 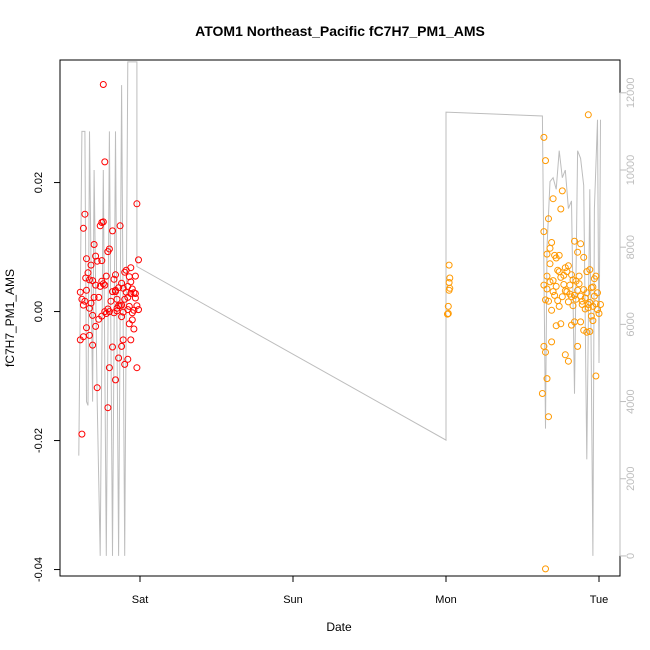 What do you see at coordinates (10, 318) in the screenshot?
I see `y-axis-label: fC7H7_PM1_AMS` at bounding box center [10, 318].